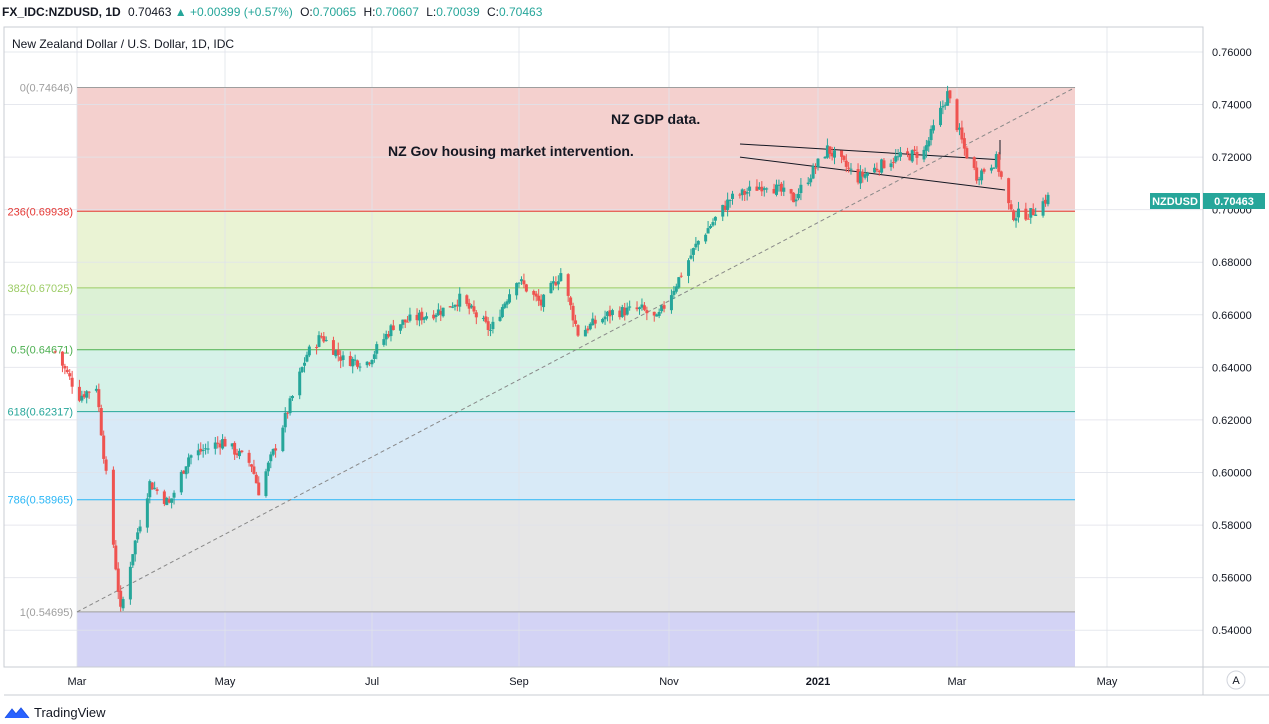 Image resolution: width=1269 pixels, height=724 pixels. Describe the element at coordinates (241, 12) in the screenshot. I see `price-change-value: +0.00399 (+0.57%)` at that location.